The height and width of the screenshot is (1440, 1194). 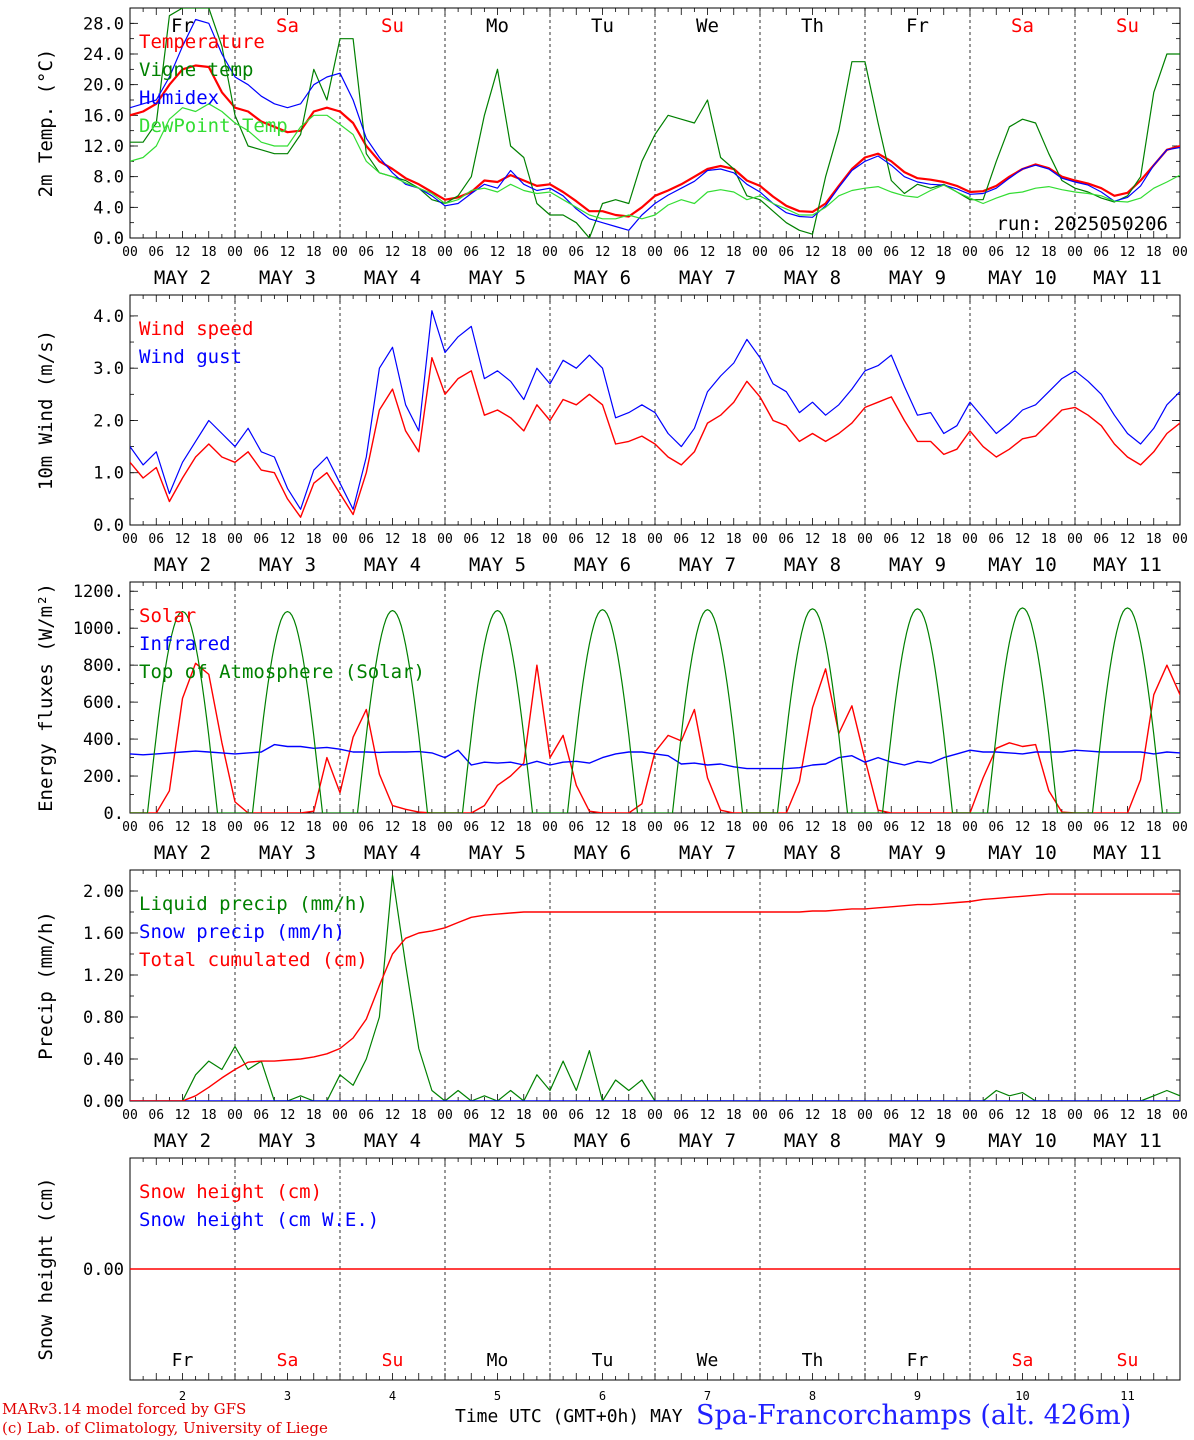 What do you see at coordinates (196, 70) in the screenshot?
I see `legend-vigne-temp: Vigne temp` at bounding box center [196, 70].